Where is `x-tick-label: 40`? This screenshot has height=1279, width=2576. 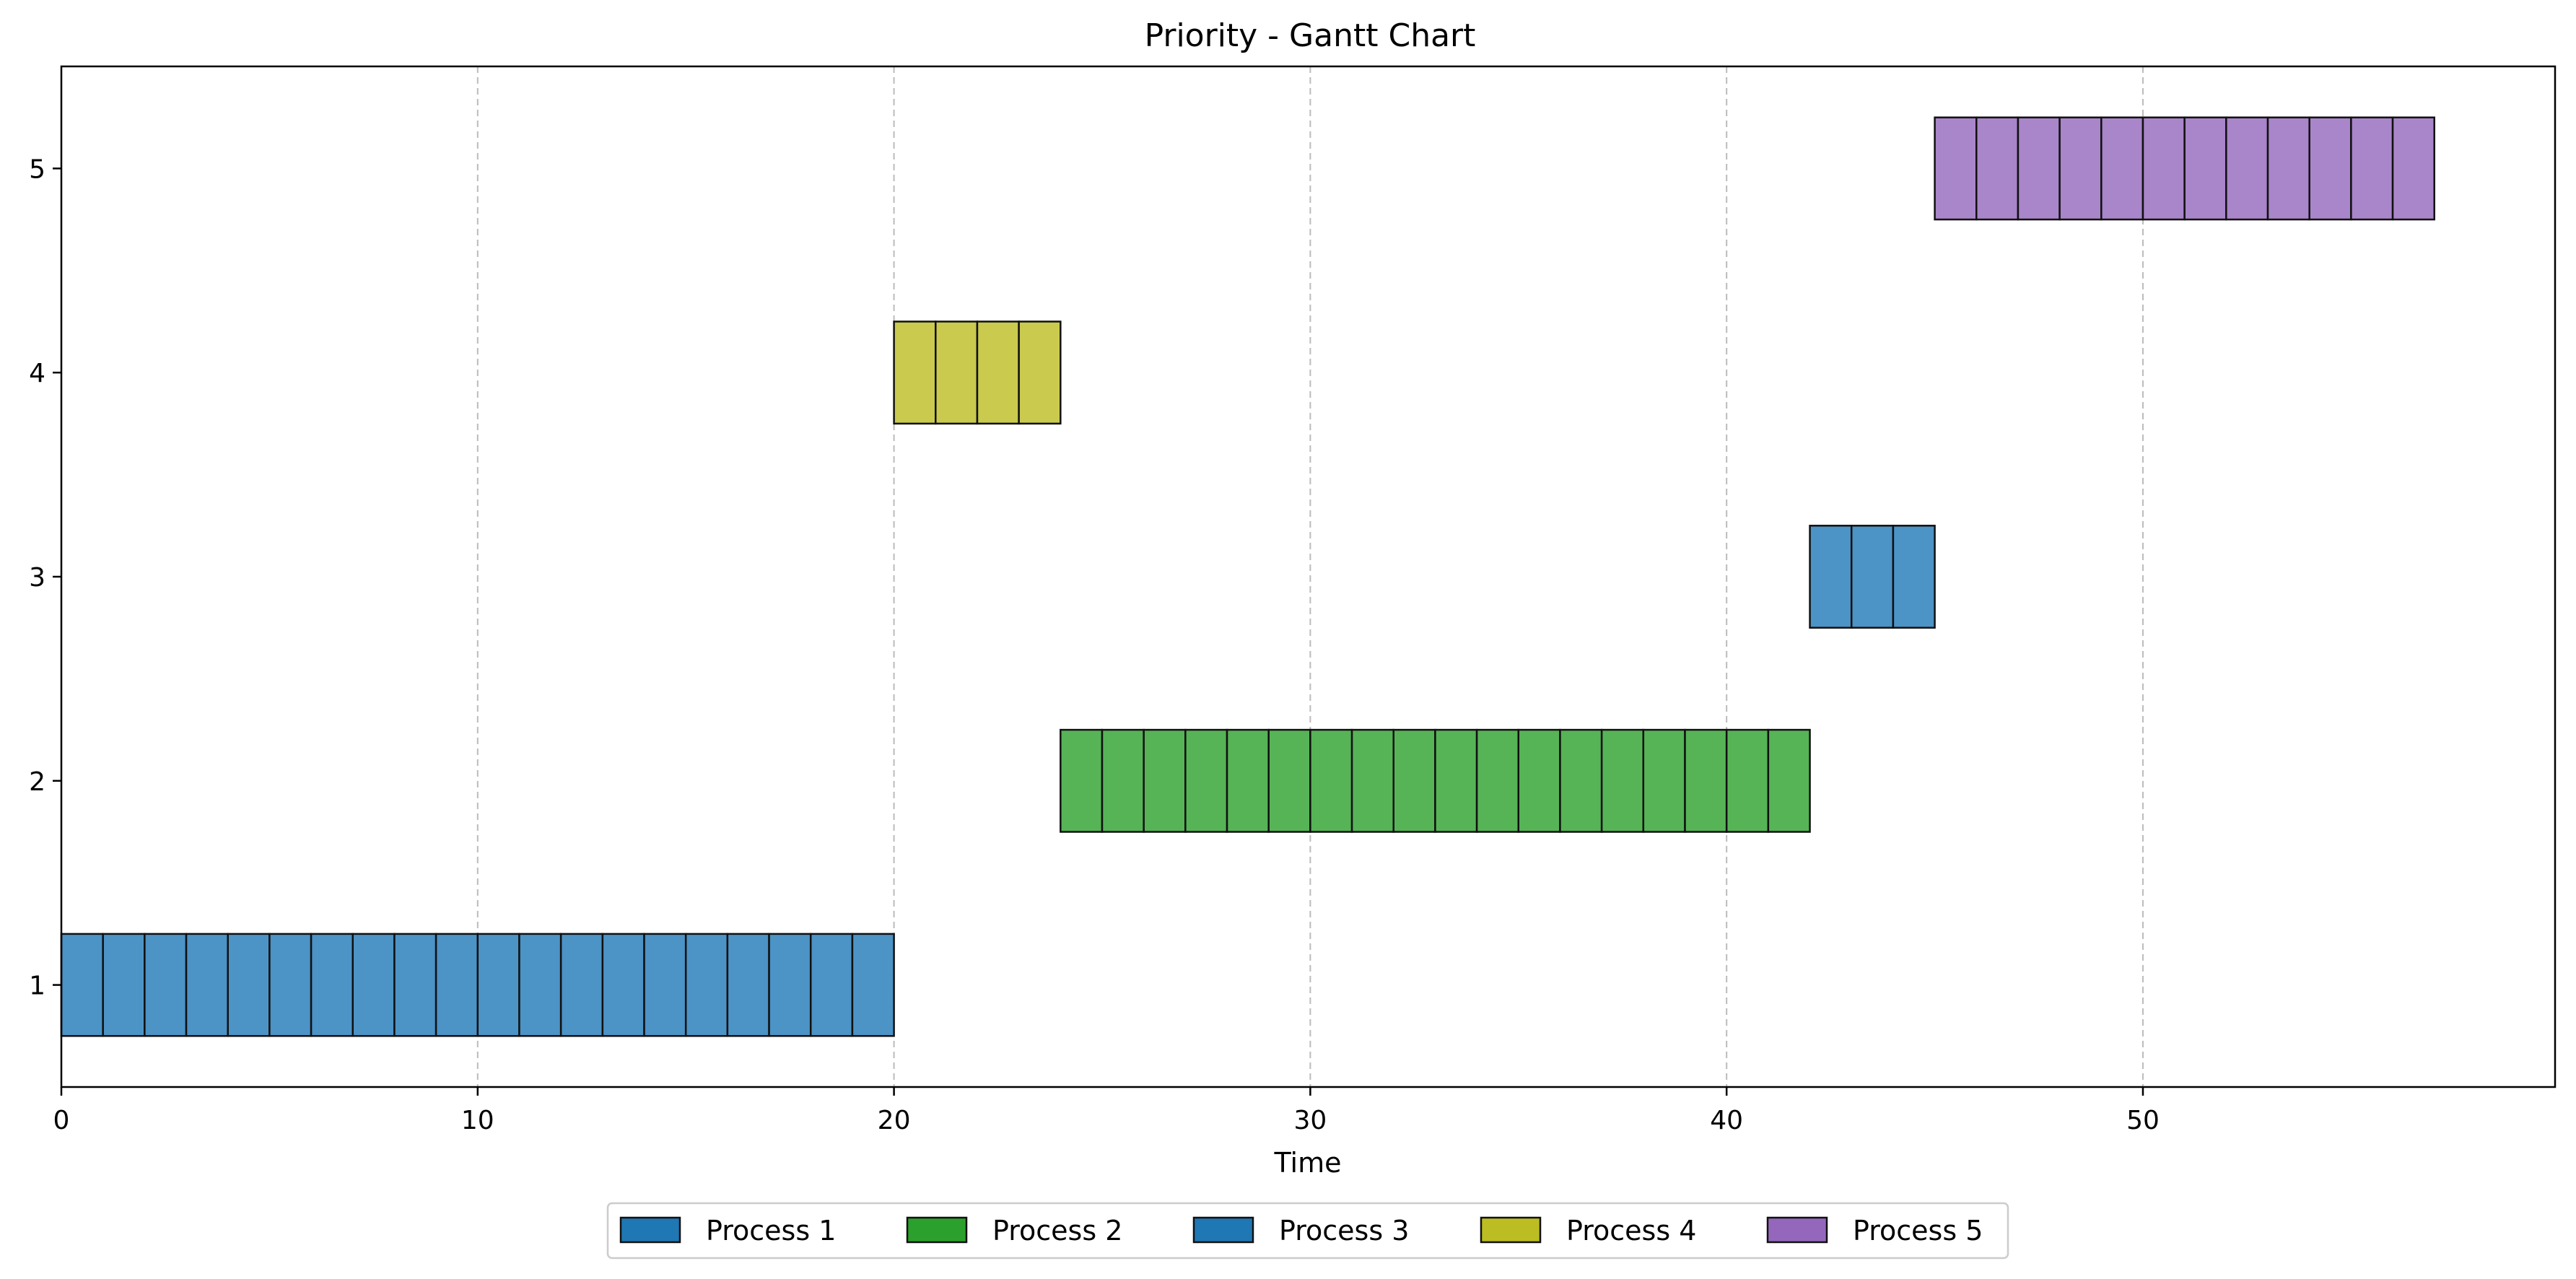
x-tick-label: 40 is located at coordinates (1726, 1120).